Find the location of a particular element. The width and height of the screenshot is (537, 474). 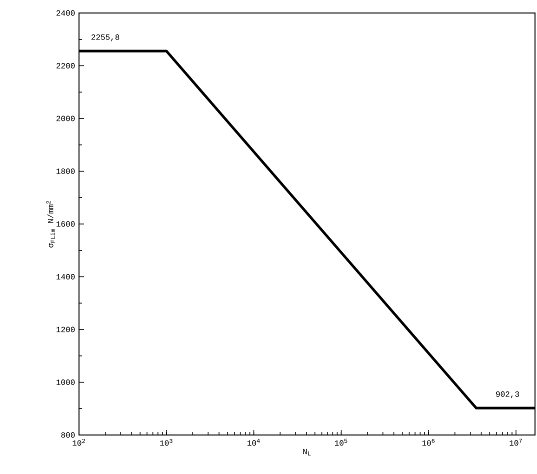

y-tick-label: 2200 is located at coordinates (65, 65).